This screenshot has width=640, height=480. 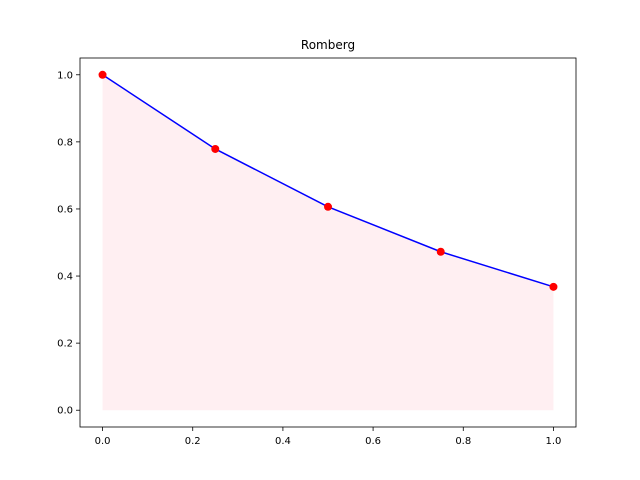 I want to click on x-tick-label: 0.2, so click(x=193, y=441).